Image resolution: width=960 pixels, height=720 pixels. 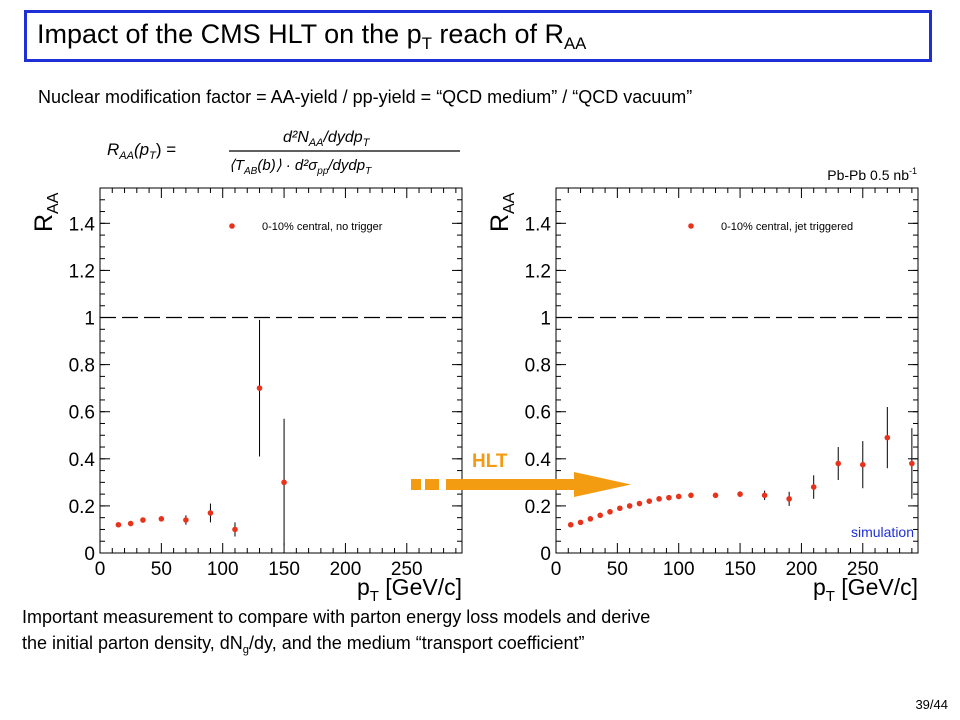 What do you see at coordinates (166, 149) in the screenshot?
I see `formula-lhs-close: ) =` at bounding box center [166, 149].